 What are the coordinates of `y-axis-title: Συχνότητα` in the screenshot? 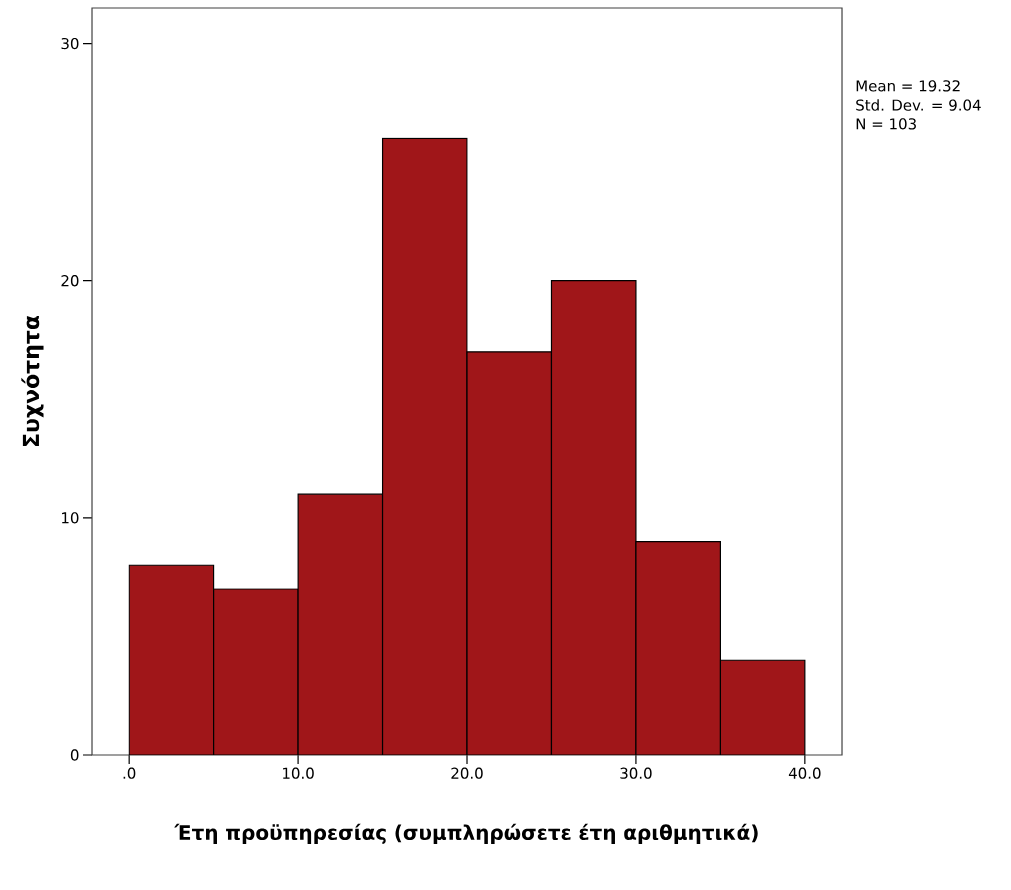 It's located at (32, 380).